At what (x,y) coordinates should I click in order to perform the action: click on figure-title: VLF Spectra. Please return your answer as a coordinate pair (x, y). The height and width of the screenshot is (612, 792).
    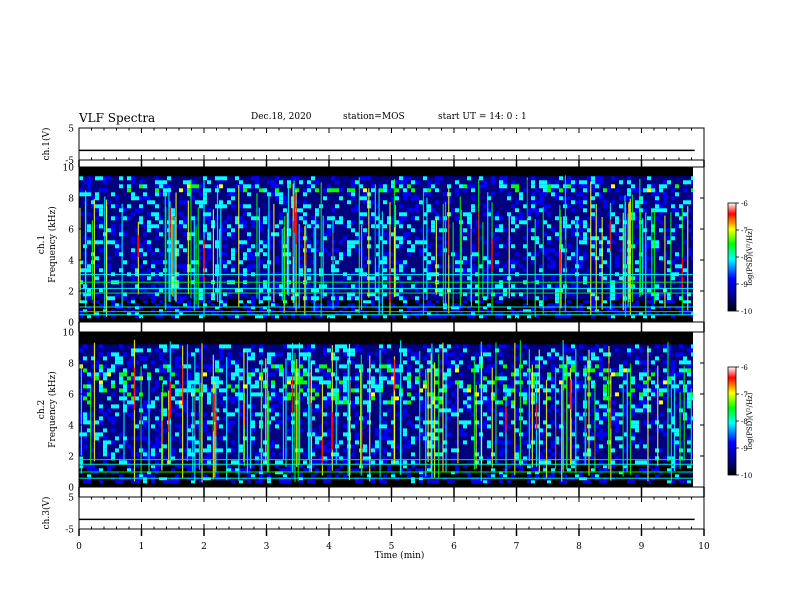
    Looking at the image, I should click on (117, 118).